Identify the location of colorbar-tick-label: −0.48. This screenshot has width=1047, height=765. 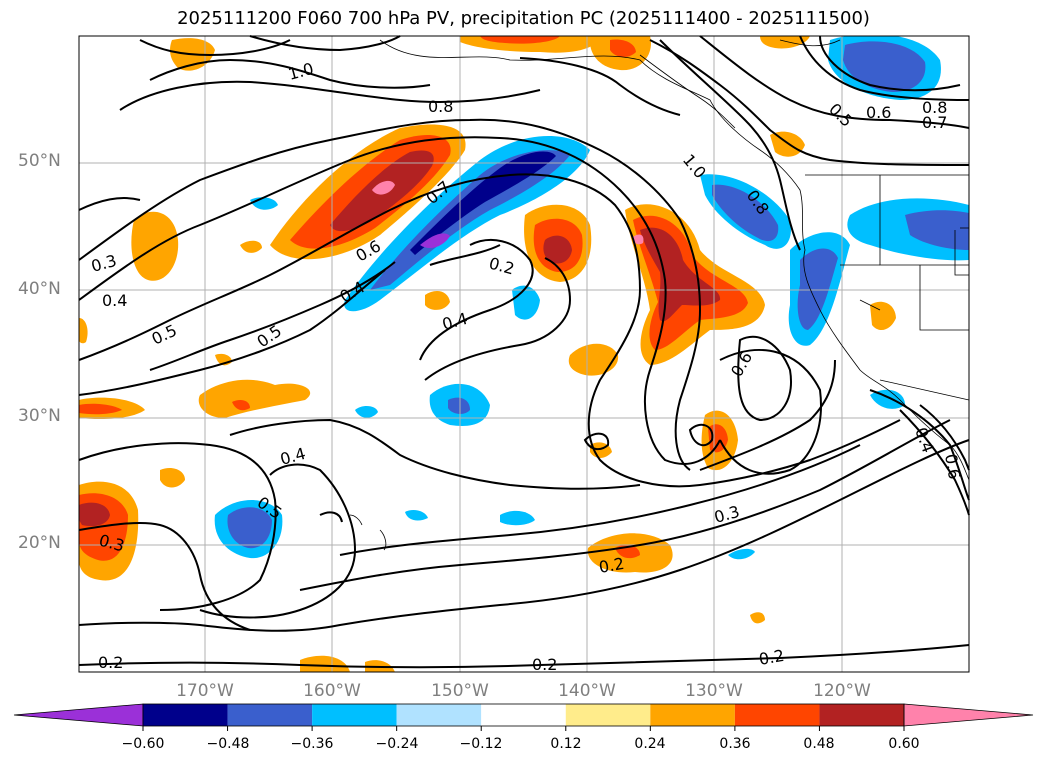
(228, 744).